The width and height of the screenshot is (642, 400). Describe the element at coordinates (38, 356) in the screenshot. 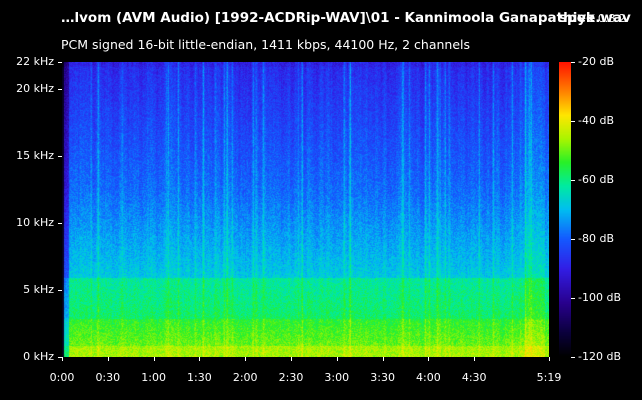

I see `frequency-tick-label: 0 kHz` at that location.